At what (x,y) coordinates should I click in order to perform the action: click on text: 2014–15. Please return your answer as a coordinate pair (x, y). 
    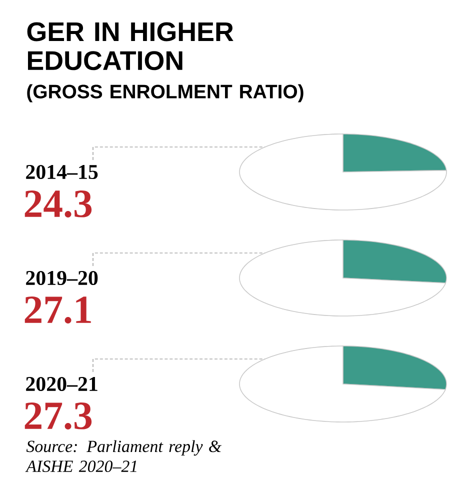
    Looking at the image, I should click on (62, 172).